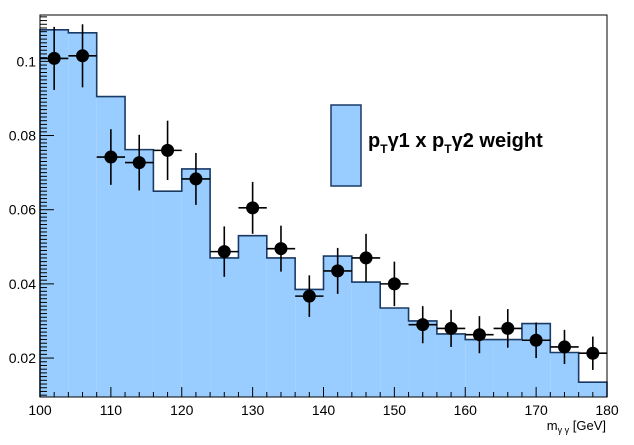 The height and width of the screenshot is (445, 634). What do you see at coordinates (384, 149) in the screenshot?
I see `legend-sub1: T` at bounding box center [384, 149].